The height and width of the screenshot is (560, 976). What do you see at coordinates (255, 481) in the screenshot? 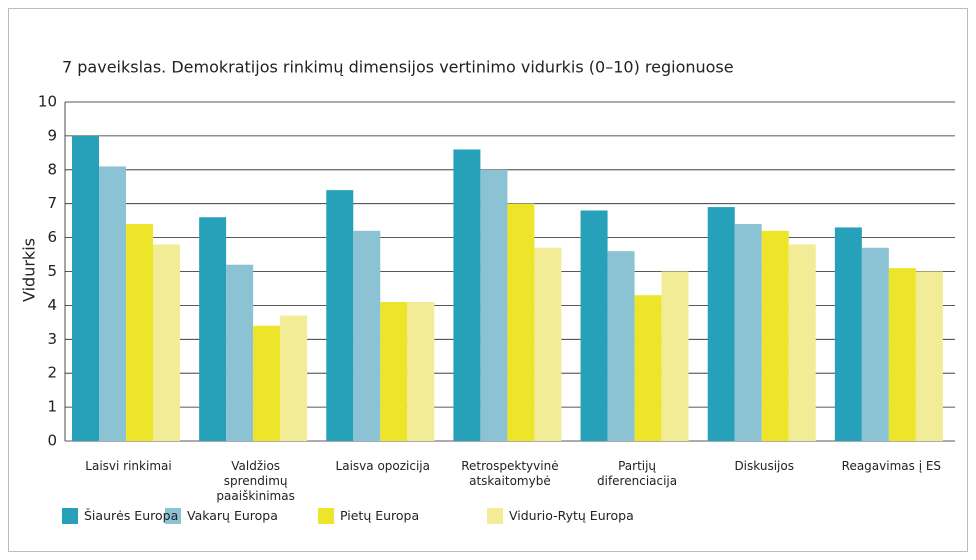
I see `x-tick-label: Valdžios sprendimų paaiškinimas` at bounding box center [255, 481].